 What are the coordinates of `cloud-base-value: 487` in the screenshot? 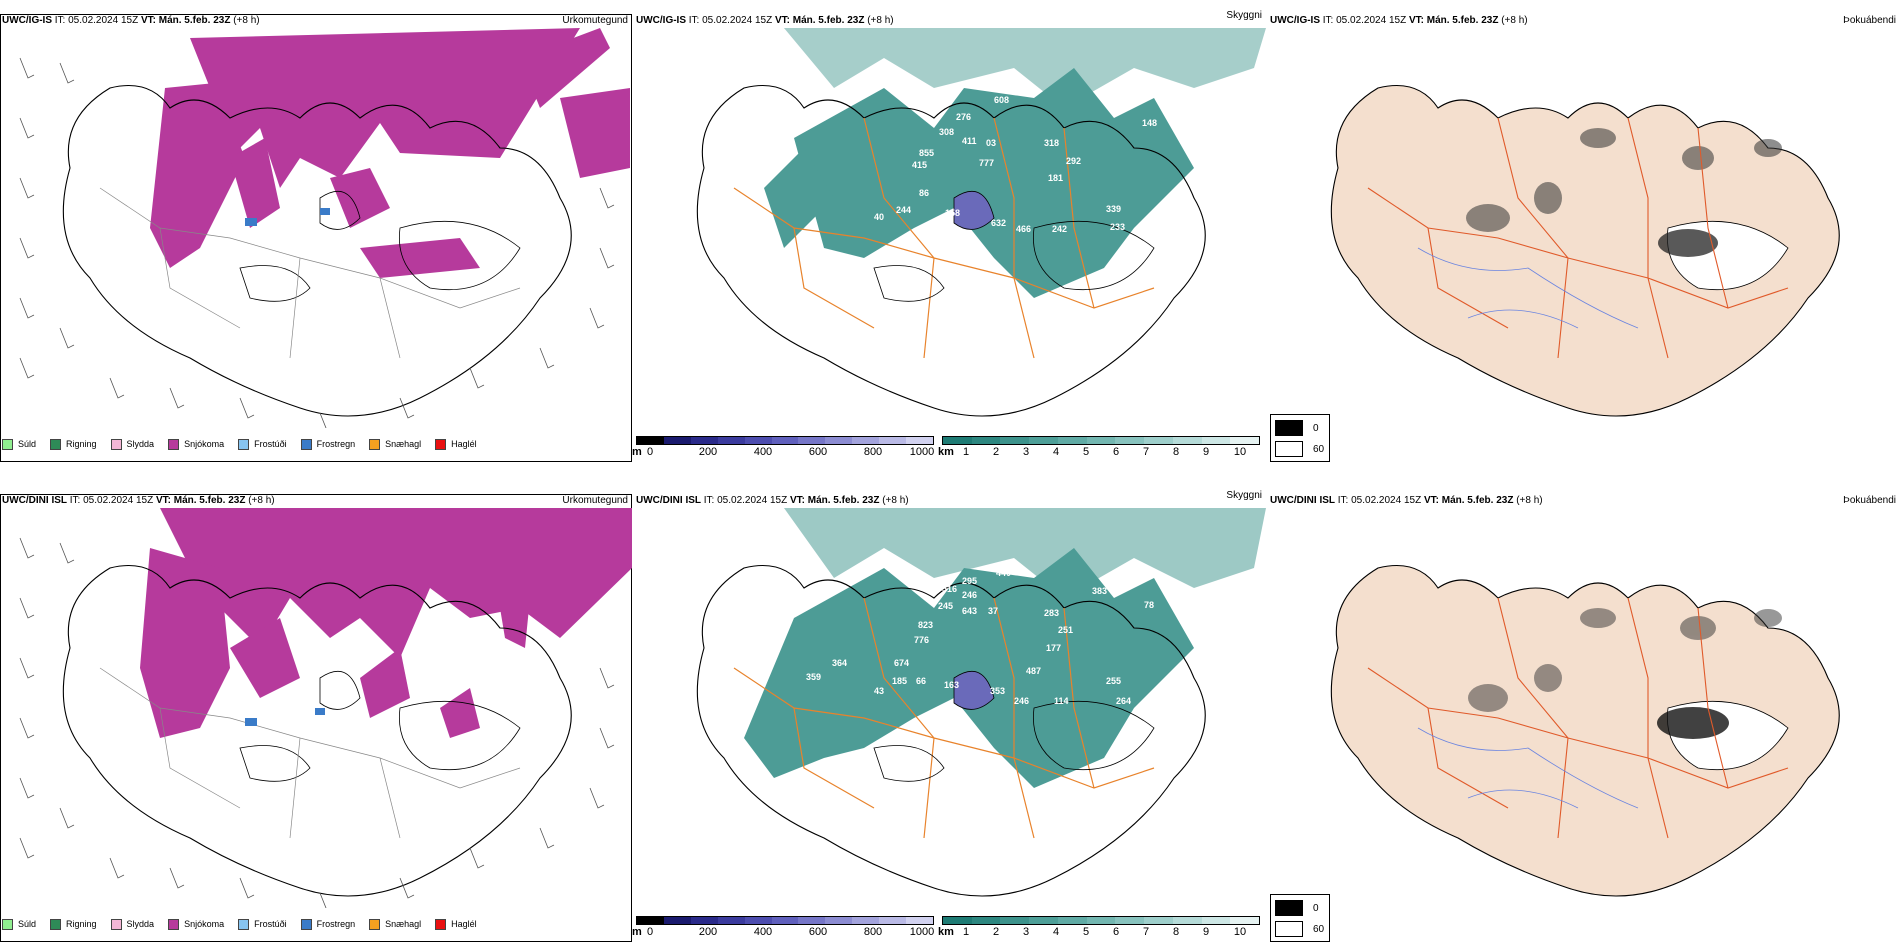 It's located at (1033, 671).